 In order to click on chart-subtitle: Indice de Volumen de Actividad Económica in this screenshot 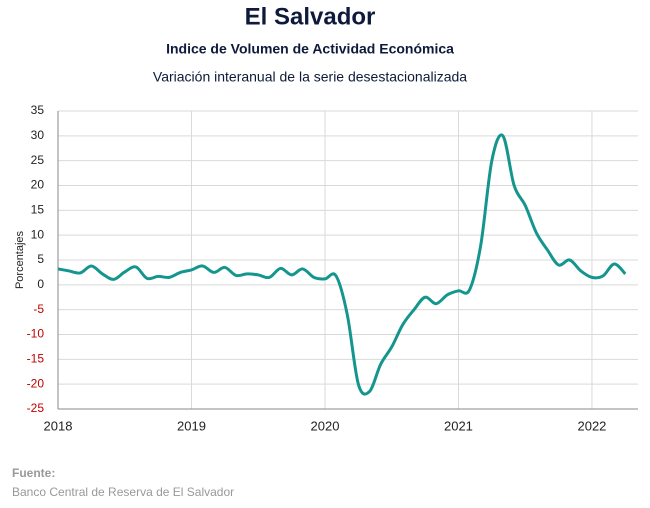, I will do `click(310, 49)`.